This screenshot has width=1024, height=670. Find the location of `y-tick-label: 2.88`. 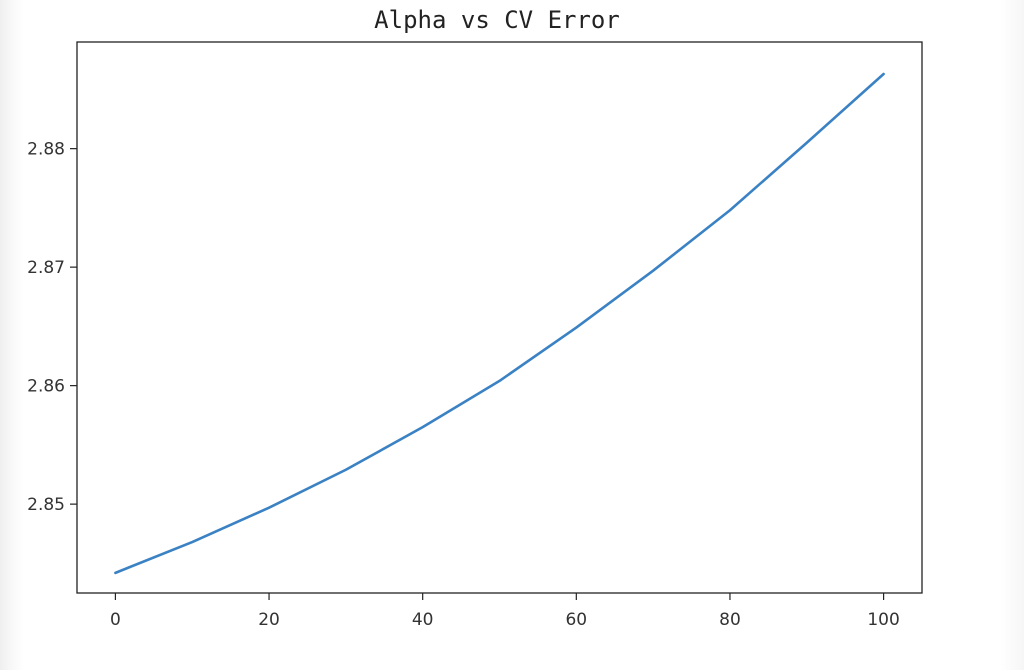

y-tick-label: 2.88 is located at coordinates (46, 150).